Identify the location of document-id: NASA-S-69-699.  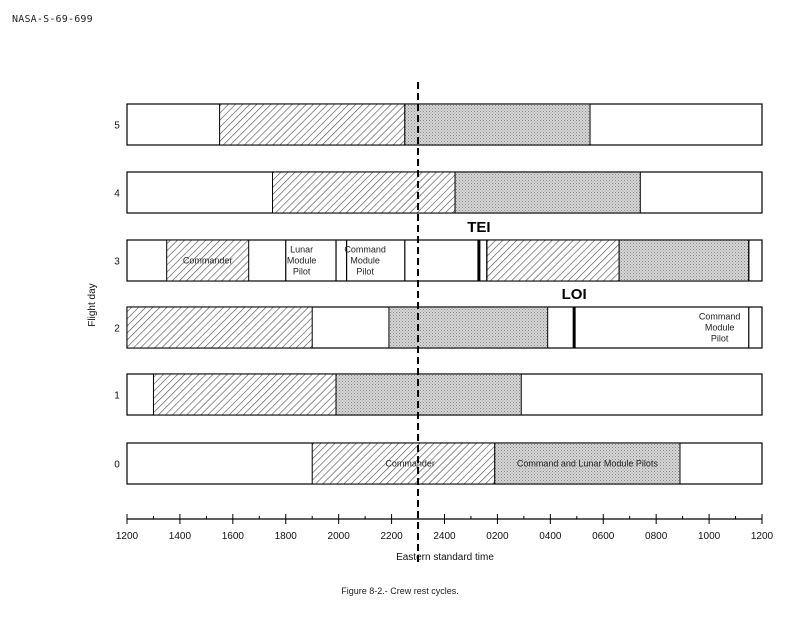
(52, 19).